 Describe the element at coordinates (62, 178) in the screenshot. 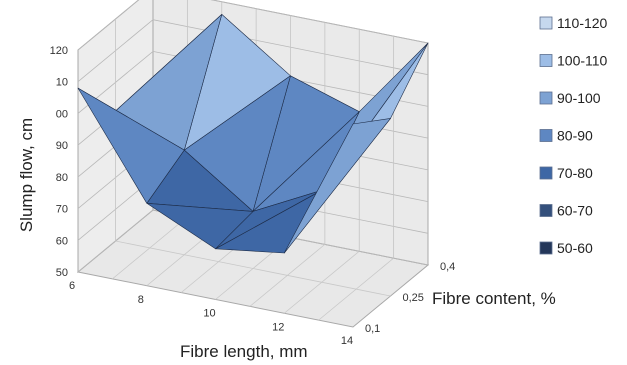

I see `y-tick-label: 80` at that location.